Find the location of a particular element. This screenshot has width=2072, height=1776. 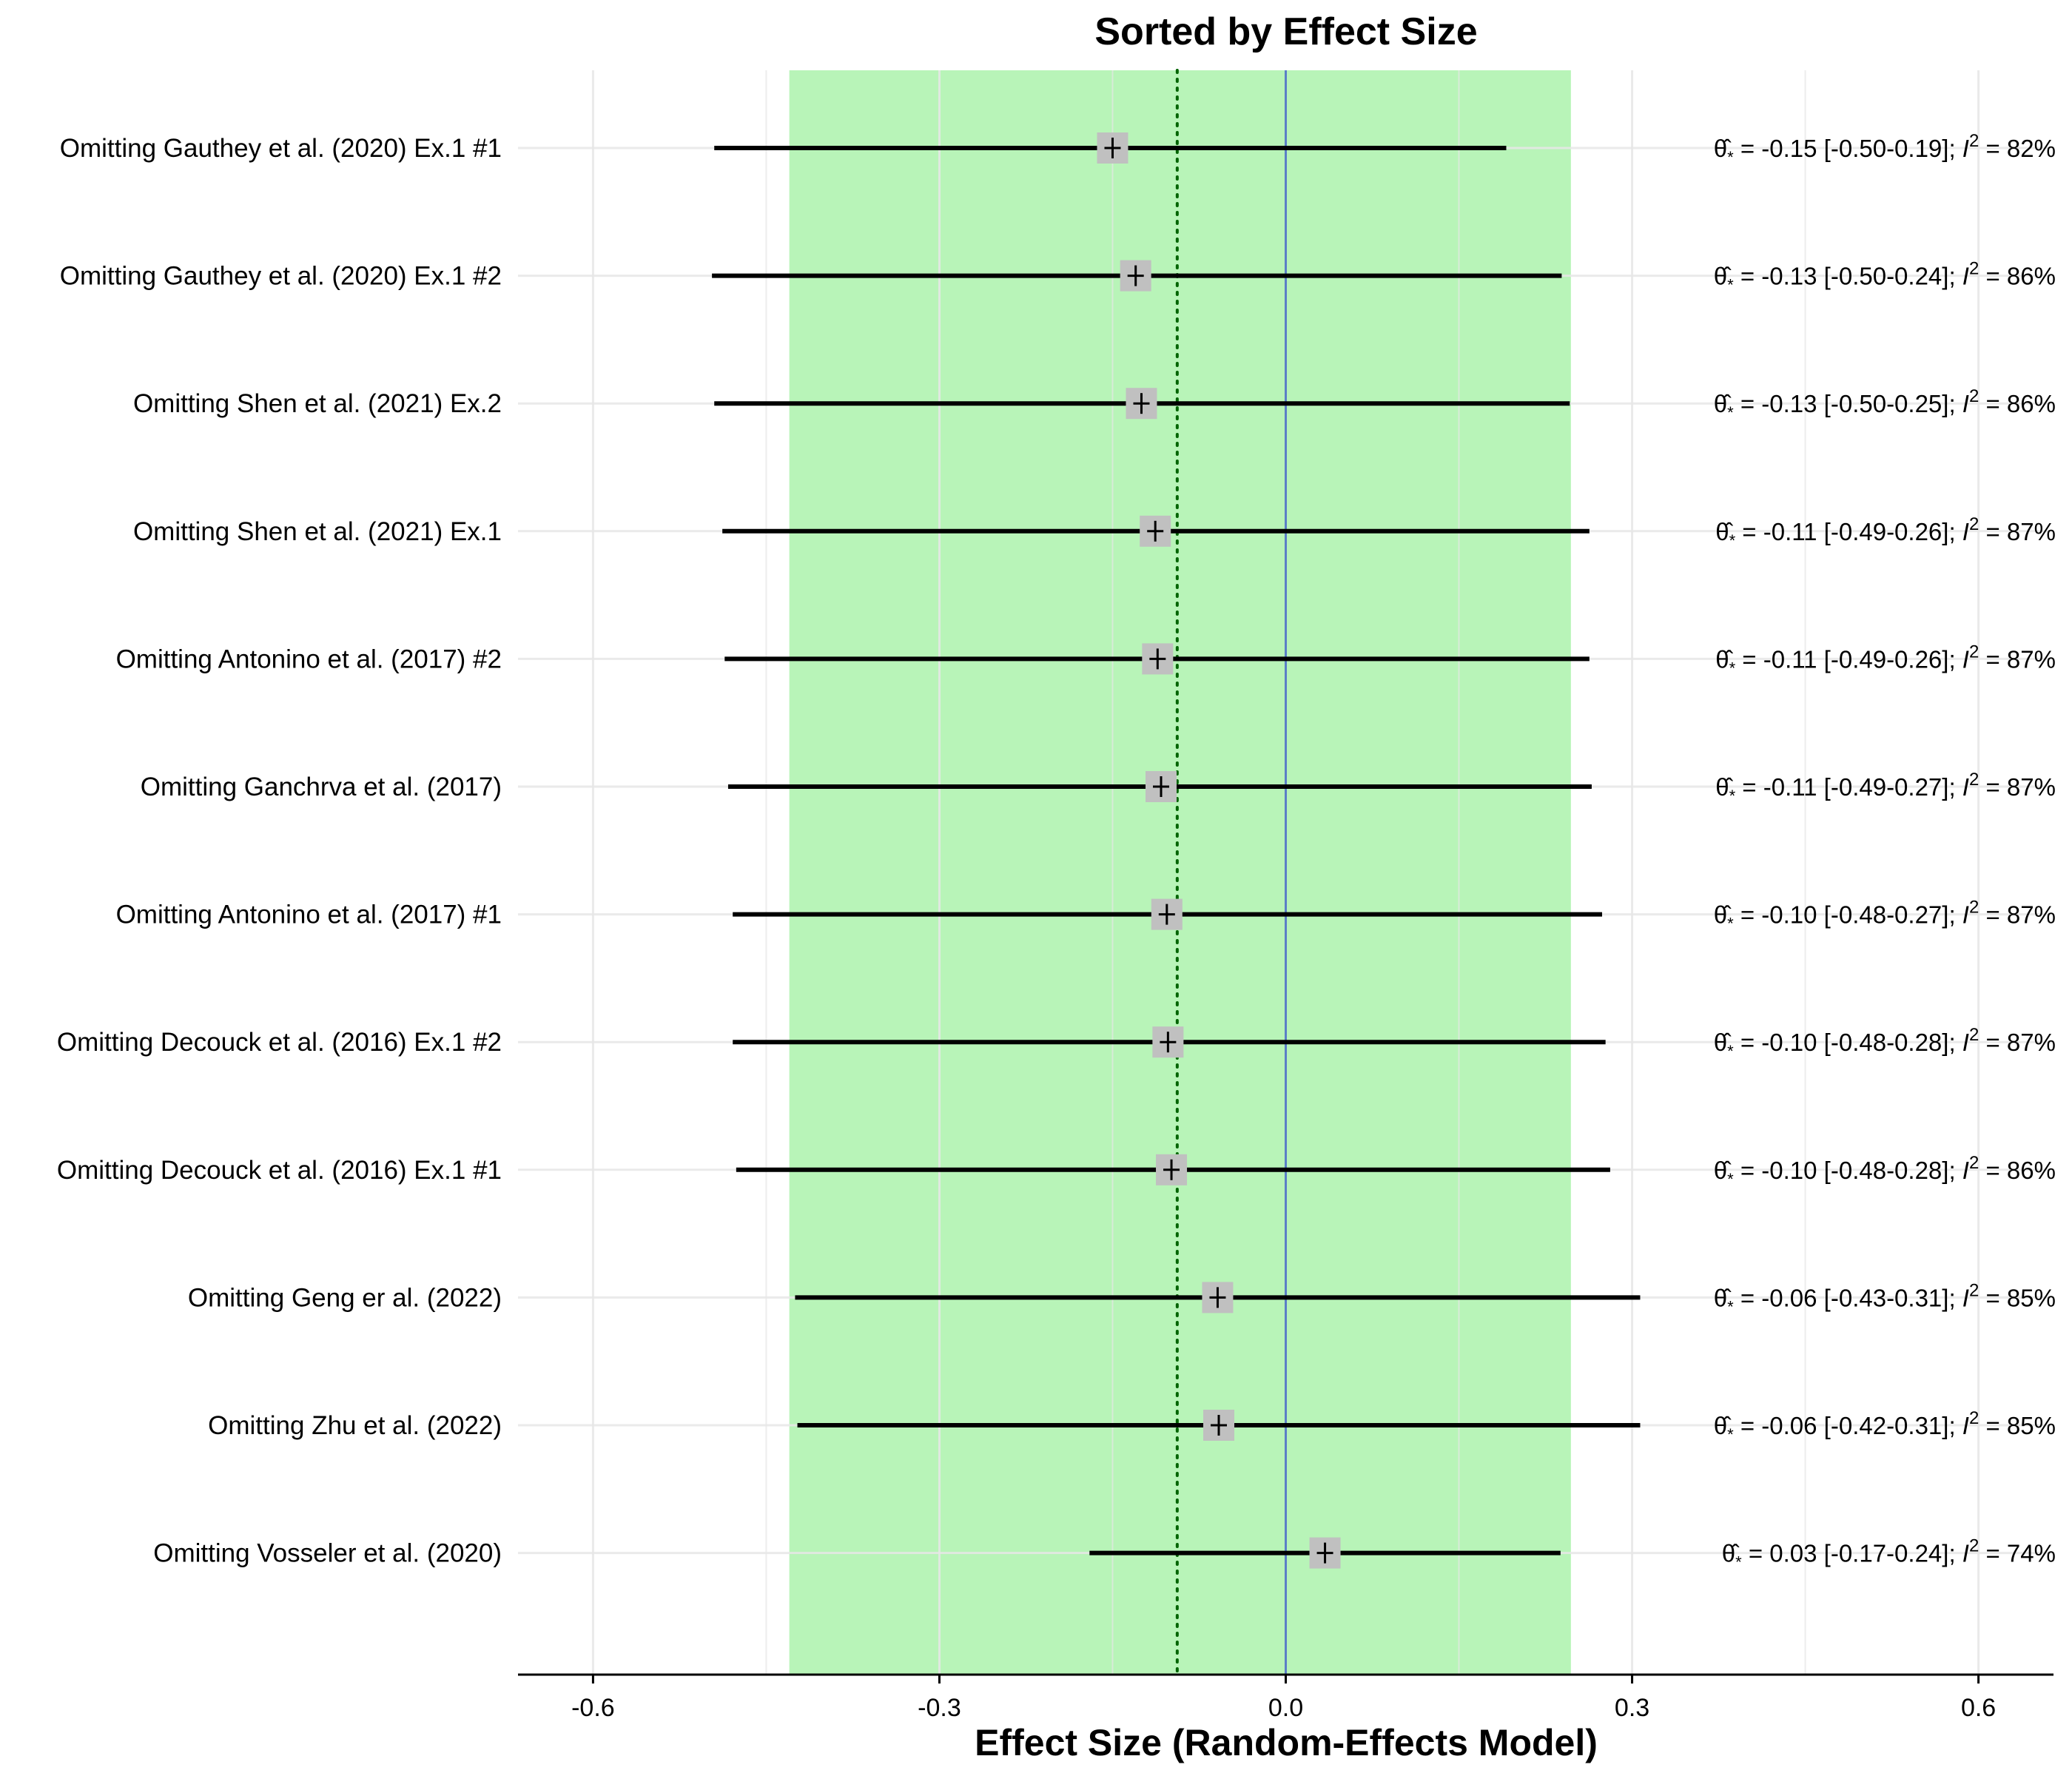

row-label: Omitting Ganchrva et al. (2017) is located at coordinates (321, 787).